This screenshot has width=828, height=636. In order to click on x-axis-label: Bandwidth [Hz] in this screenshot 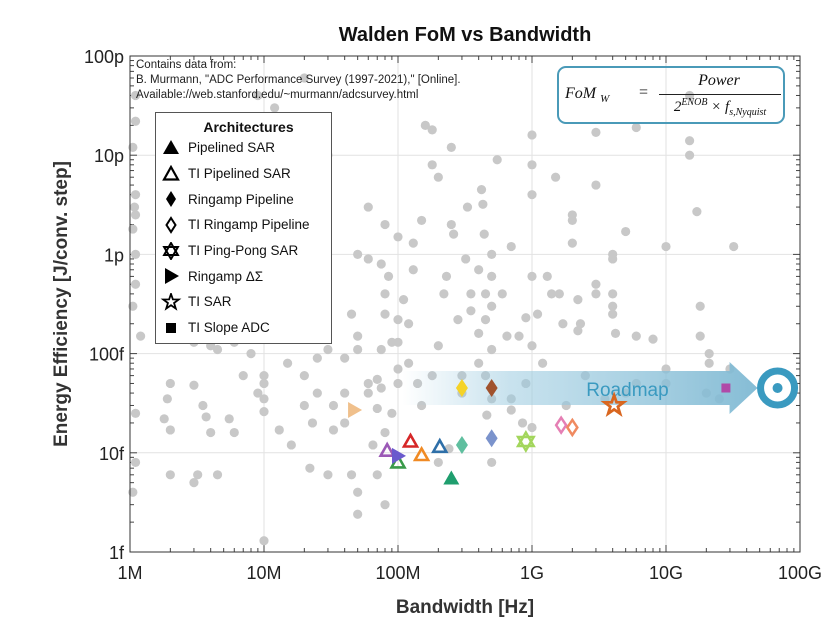, I will do `click(465, 607)`.